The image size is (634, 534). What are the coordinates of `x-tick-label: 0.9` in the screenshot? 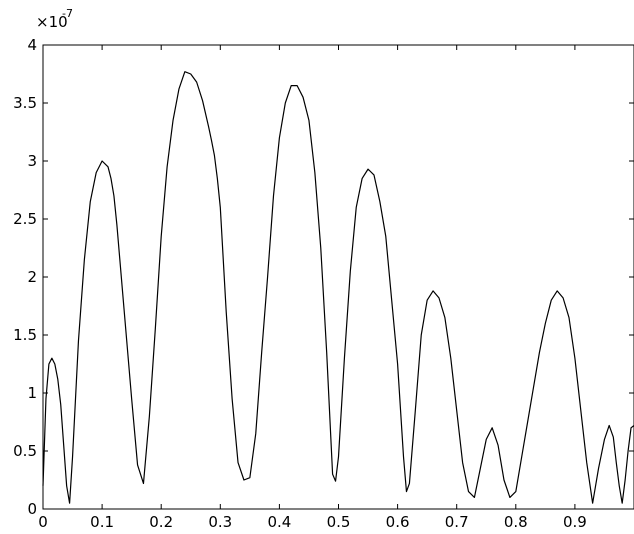 It's located at (575, 522).